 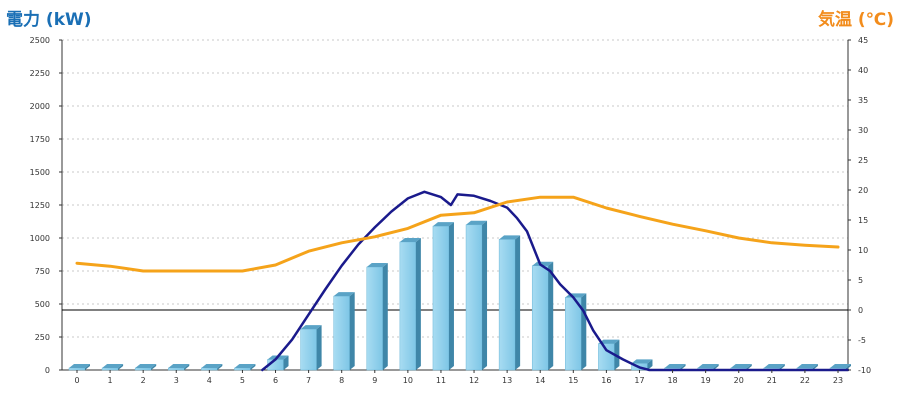 What do you see at coordinates (860, 310) in the screenshot?
I see `right-tick-label: 0` at bounding box center [860, 310].